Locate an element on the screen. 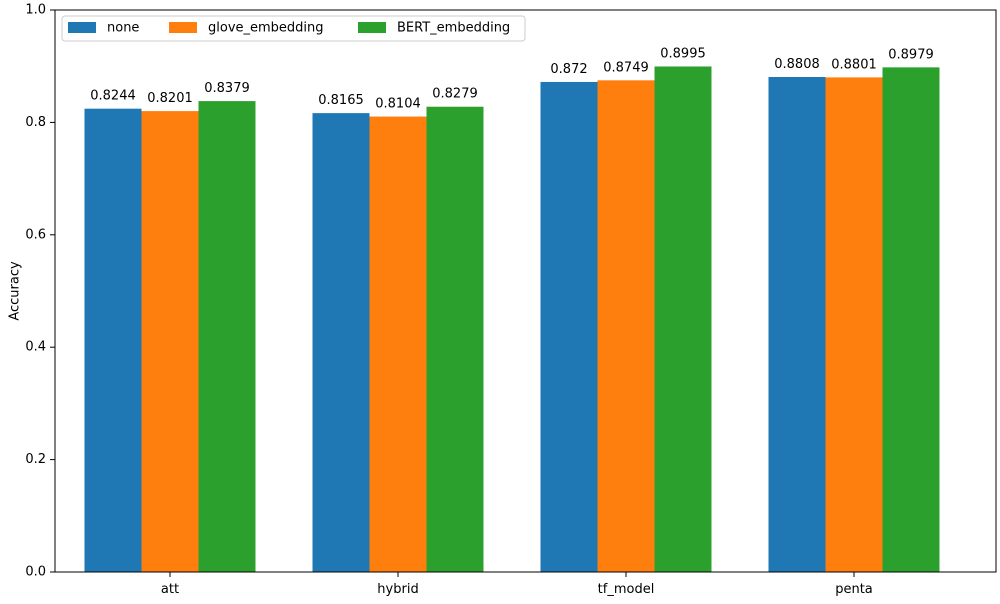  bar-BERT_embedding-att is located at coordinates (227, 337).